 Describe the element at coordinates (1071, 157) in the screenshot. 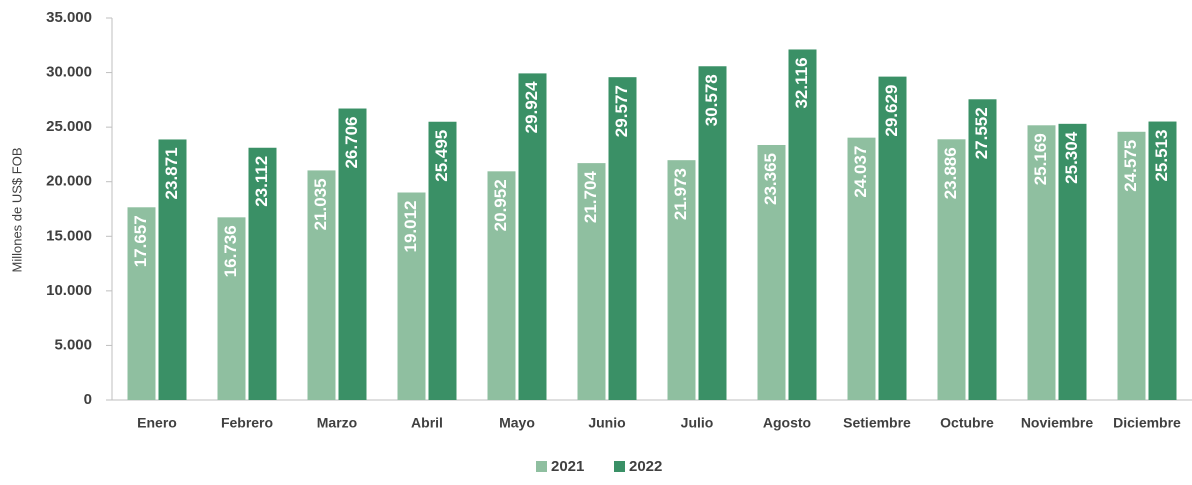

I see `value-label: 25.304` at that location.